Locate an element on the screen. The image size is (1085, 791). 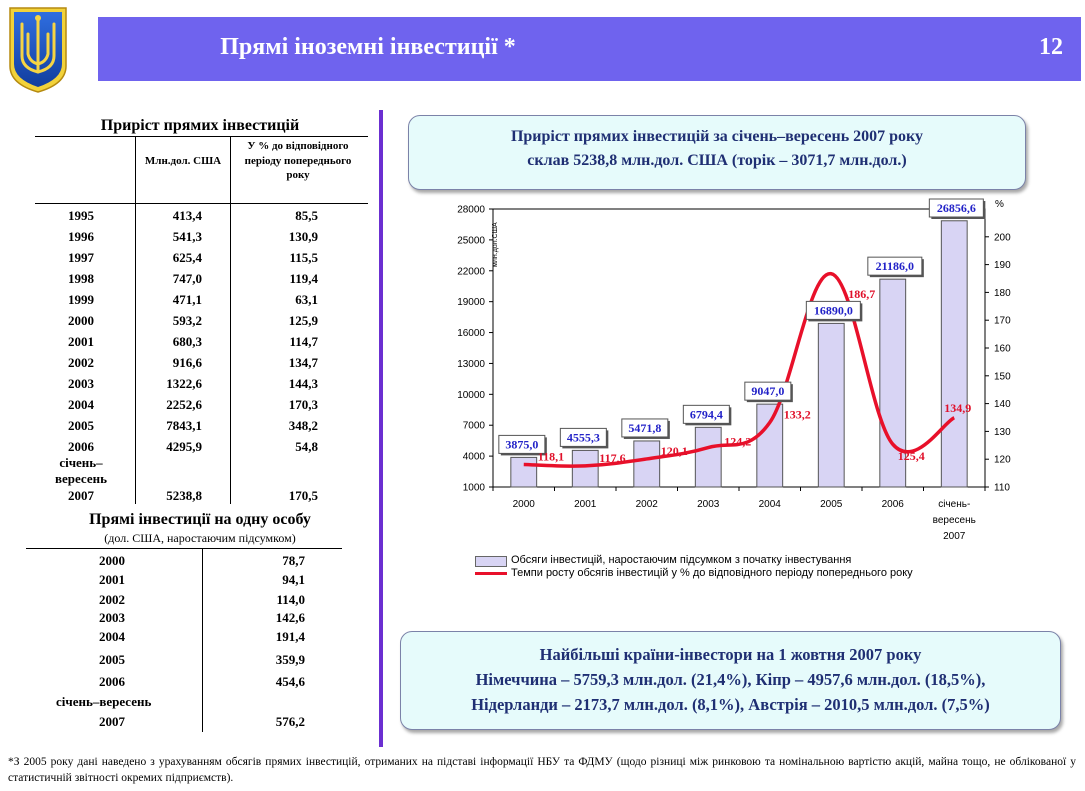
growth-row-year: 2004 is located at coordinates (81, 404).